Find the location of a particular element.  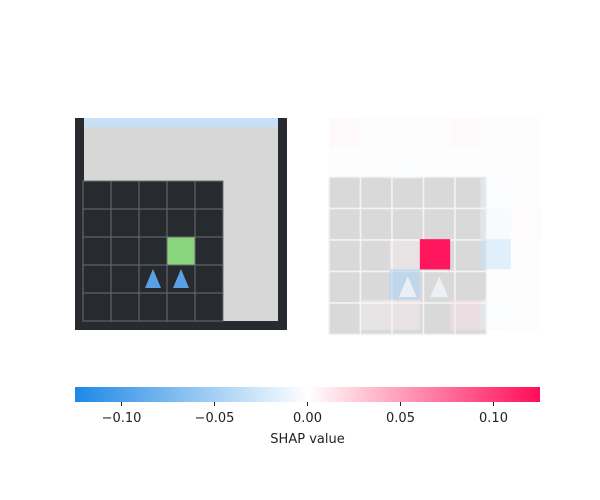

observation-panel is located at coordinates (181, 224).